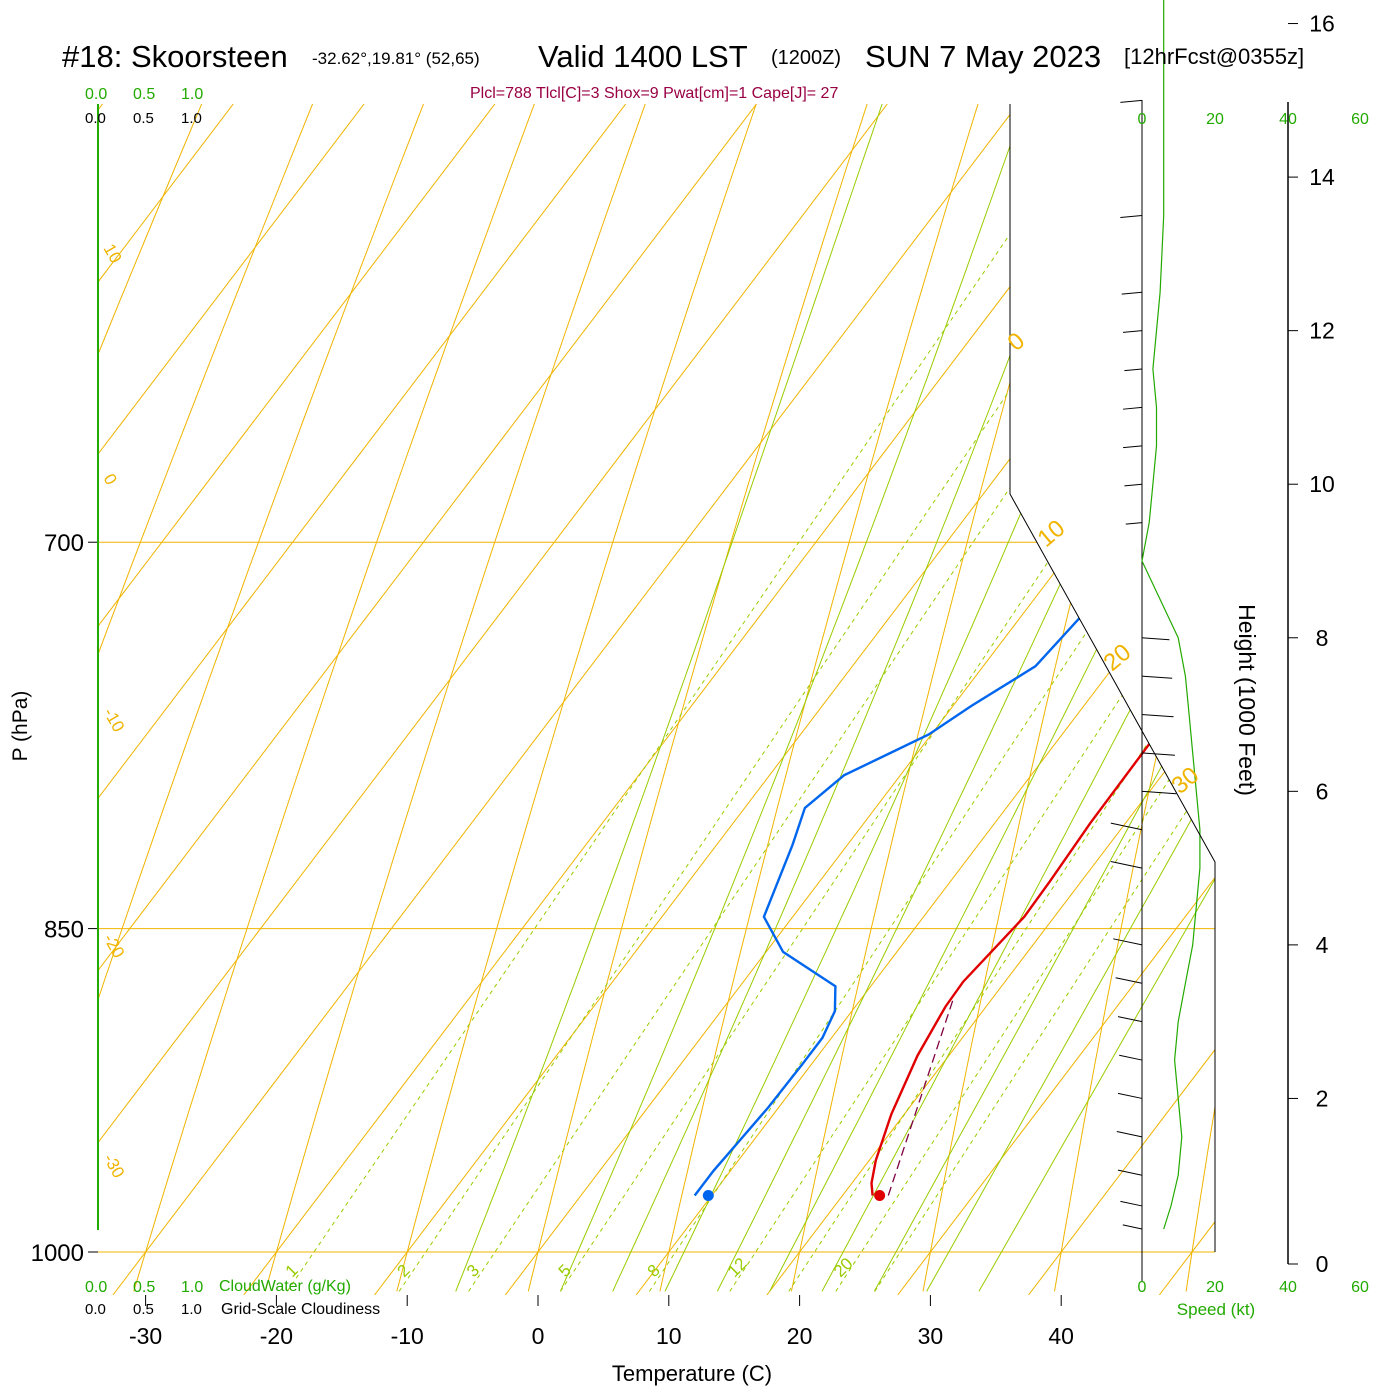 The width and height of the screenshot is (1400, 1400). I want to click on temperature-tick-label: -10, so click(407, 1336).